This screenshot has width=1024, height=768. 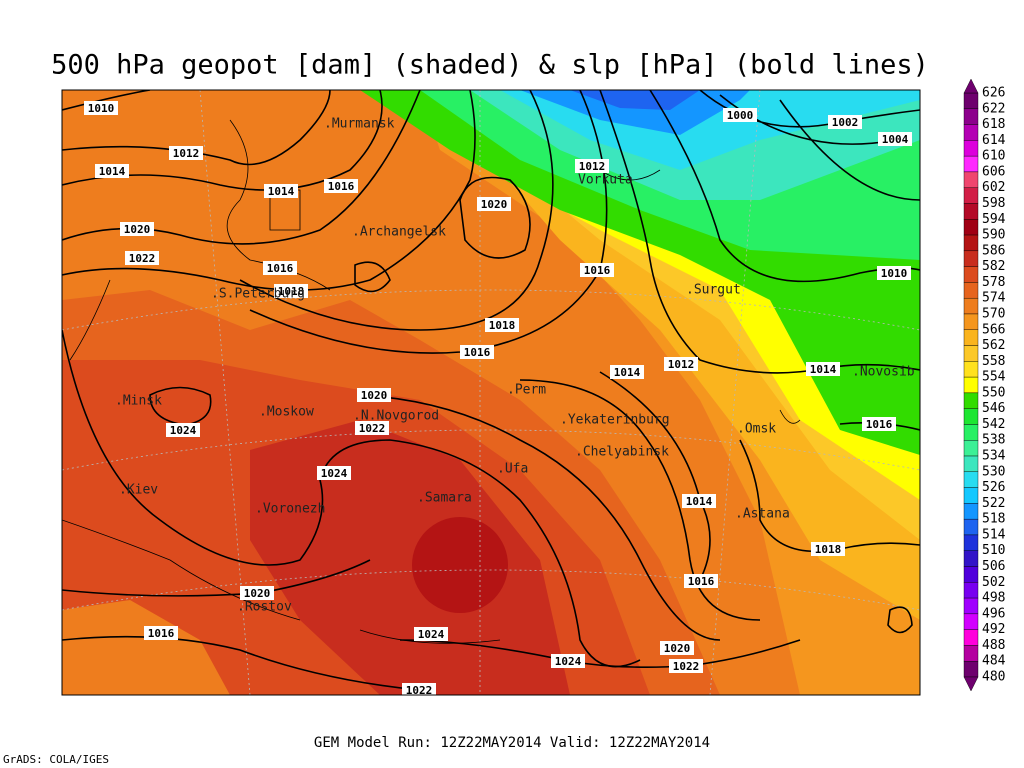 What do you see at coordinates (993, 313) in the screenshot?
I see `colorbar-label: 570` at bounding box center [993, 313].